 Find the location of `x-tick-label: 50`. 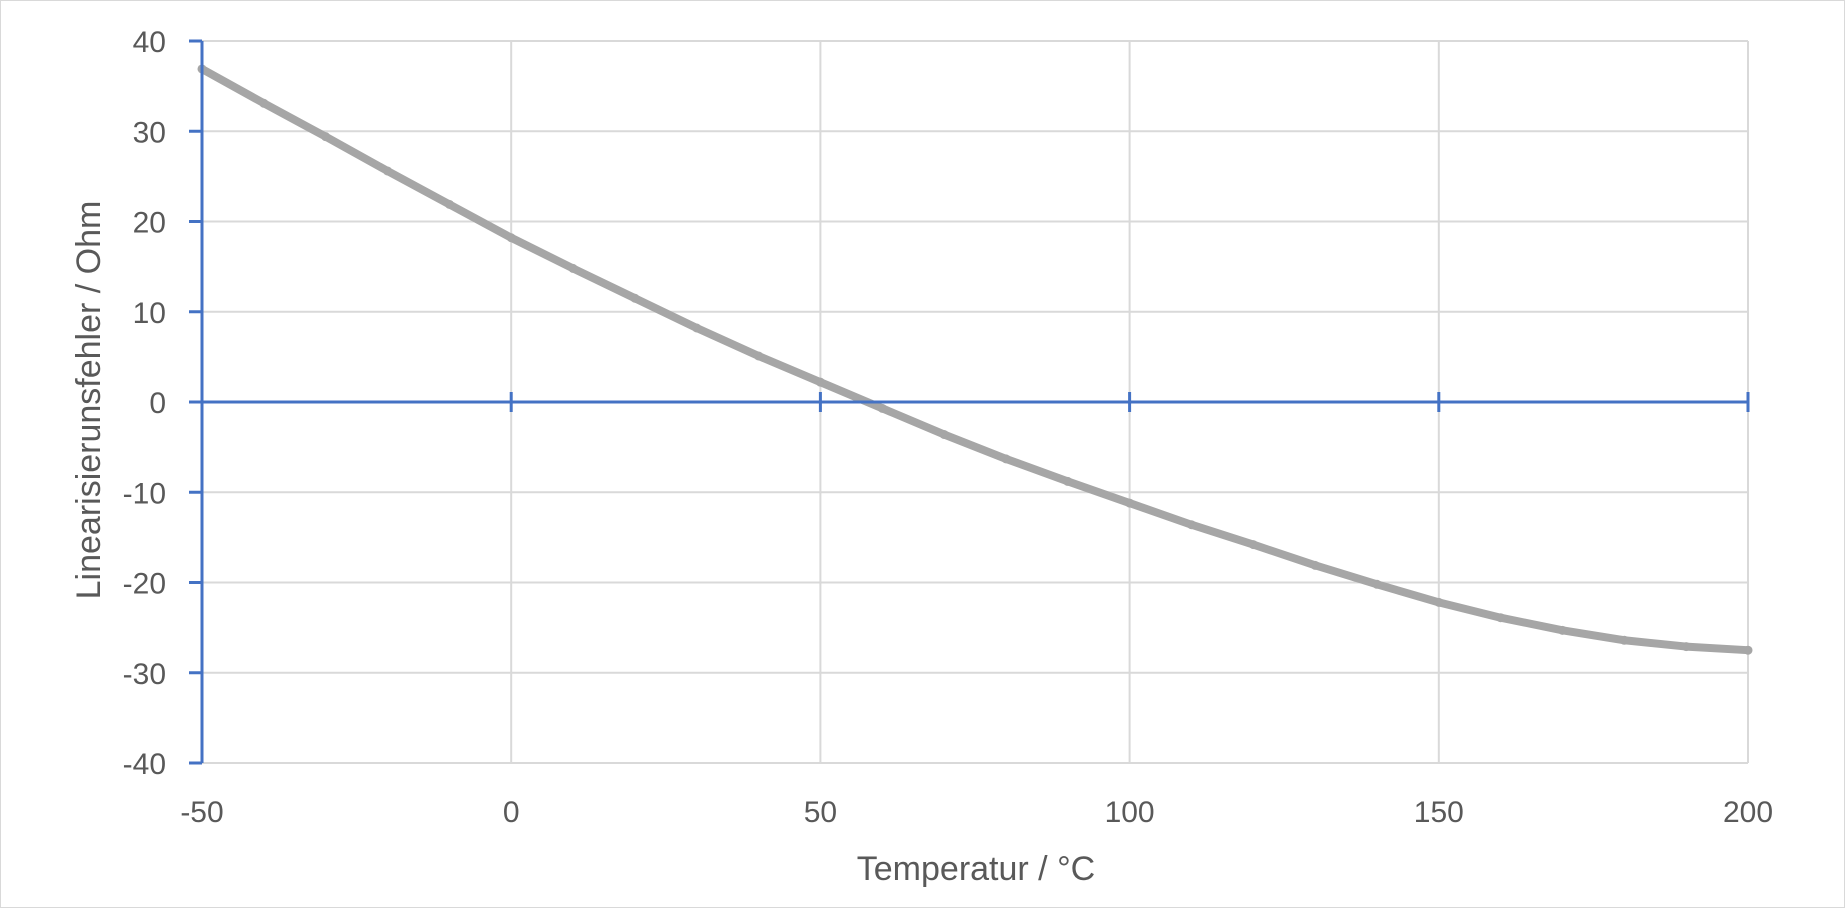

x-tick-label: 50 is located at coordinates (820, 812).